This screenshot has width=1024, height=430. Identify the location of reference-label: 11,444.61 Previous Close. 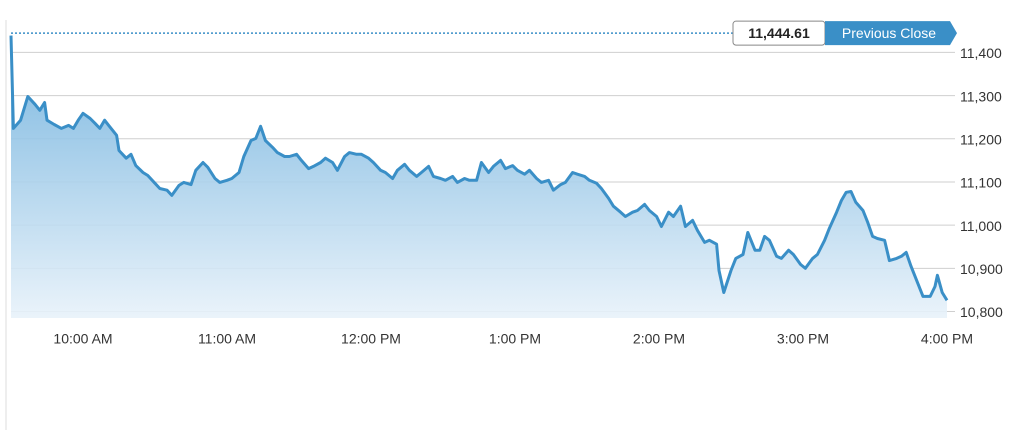
(844, 33).